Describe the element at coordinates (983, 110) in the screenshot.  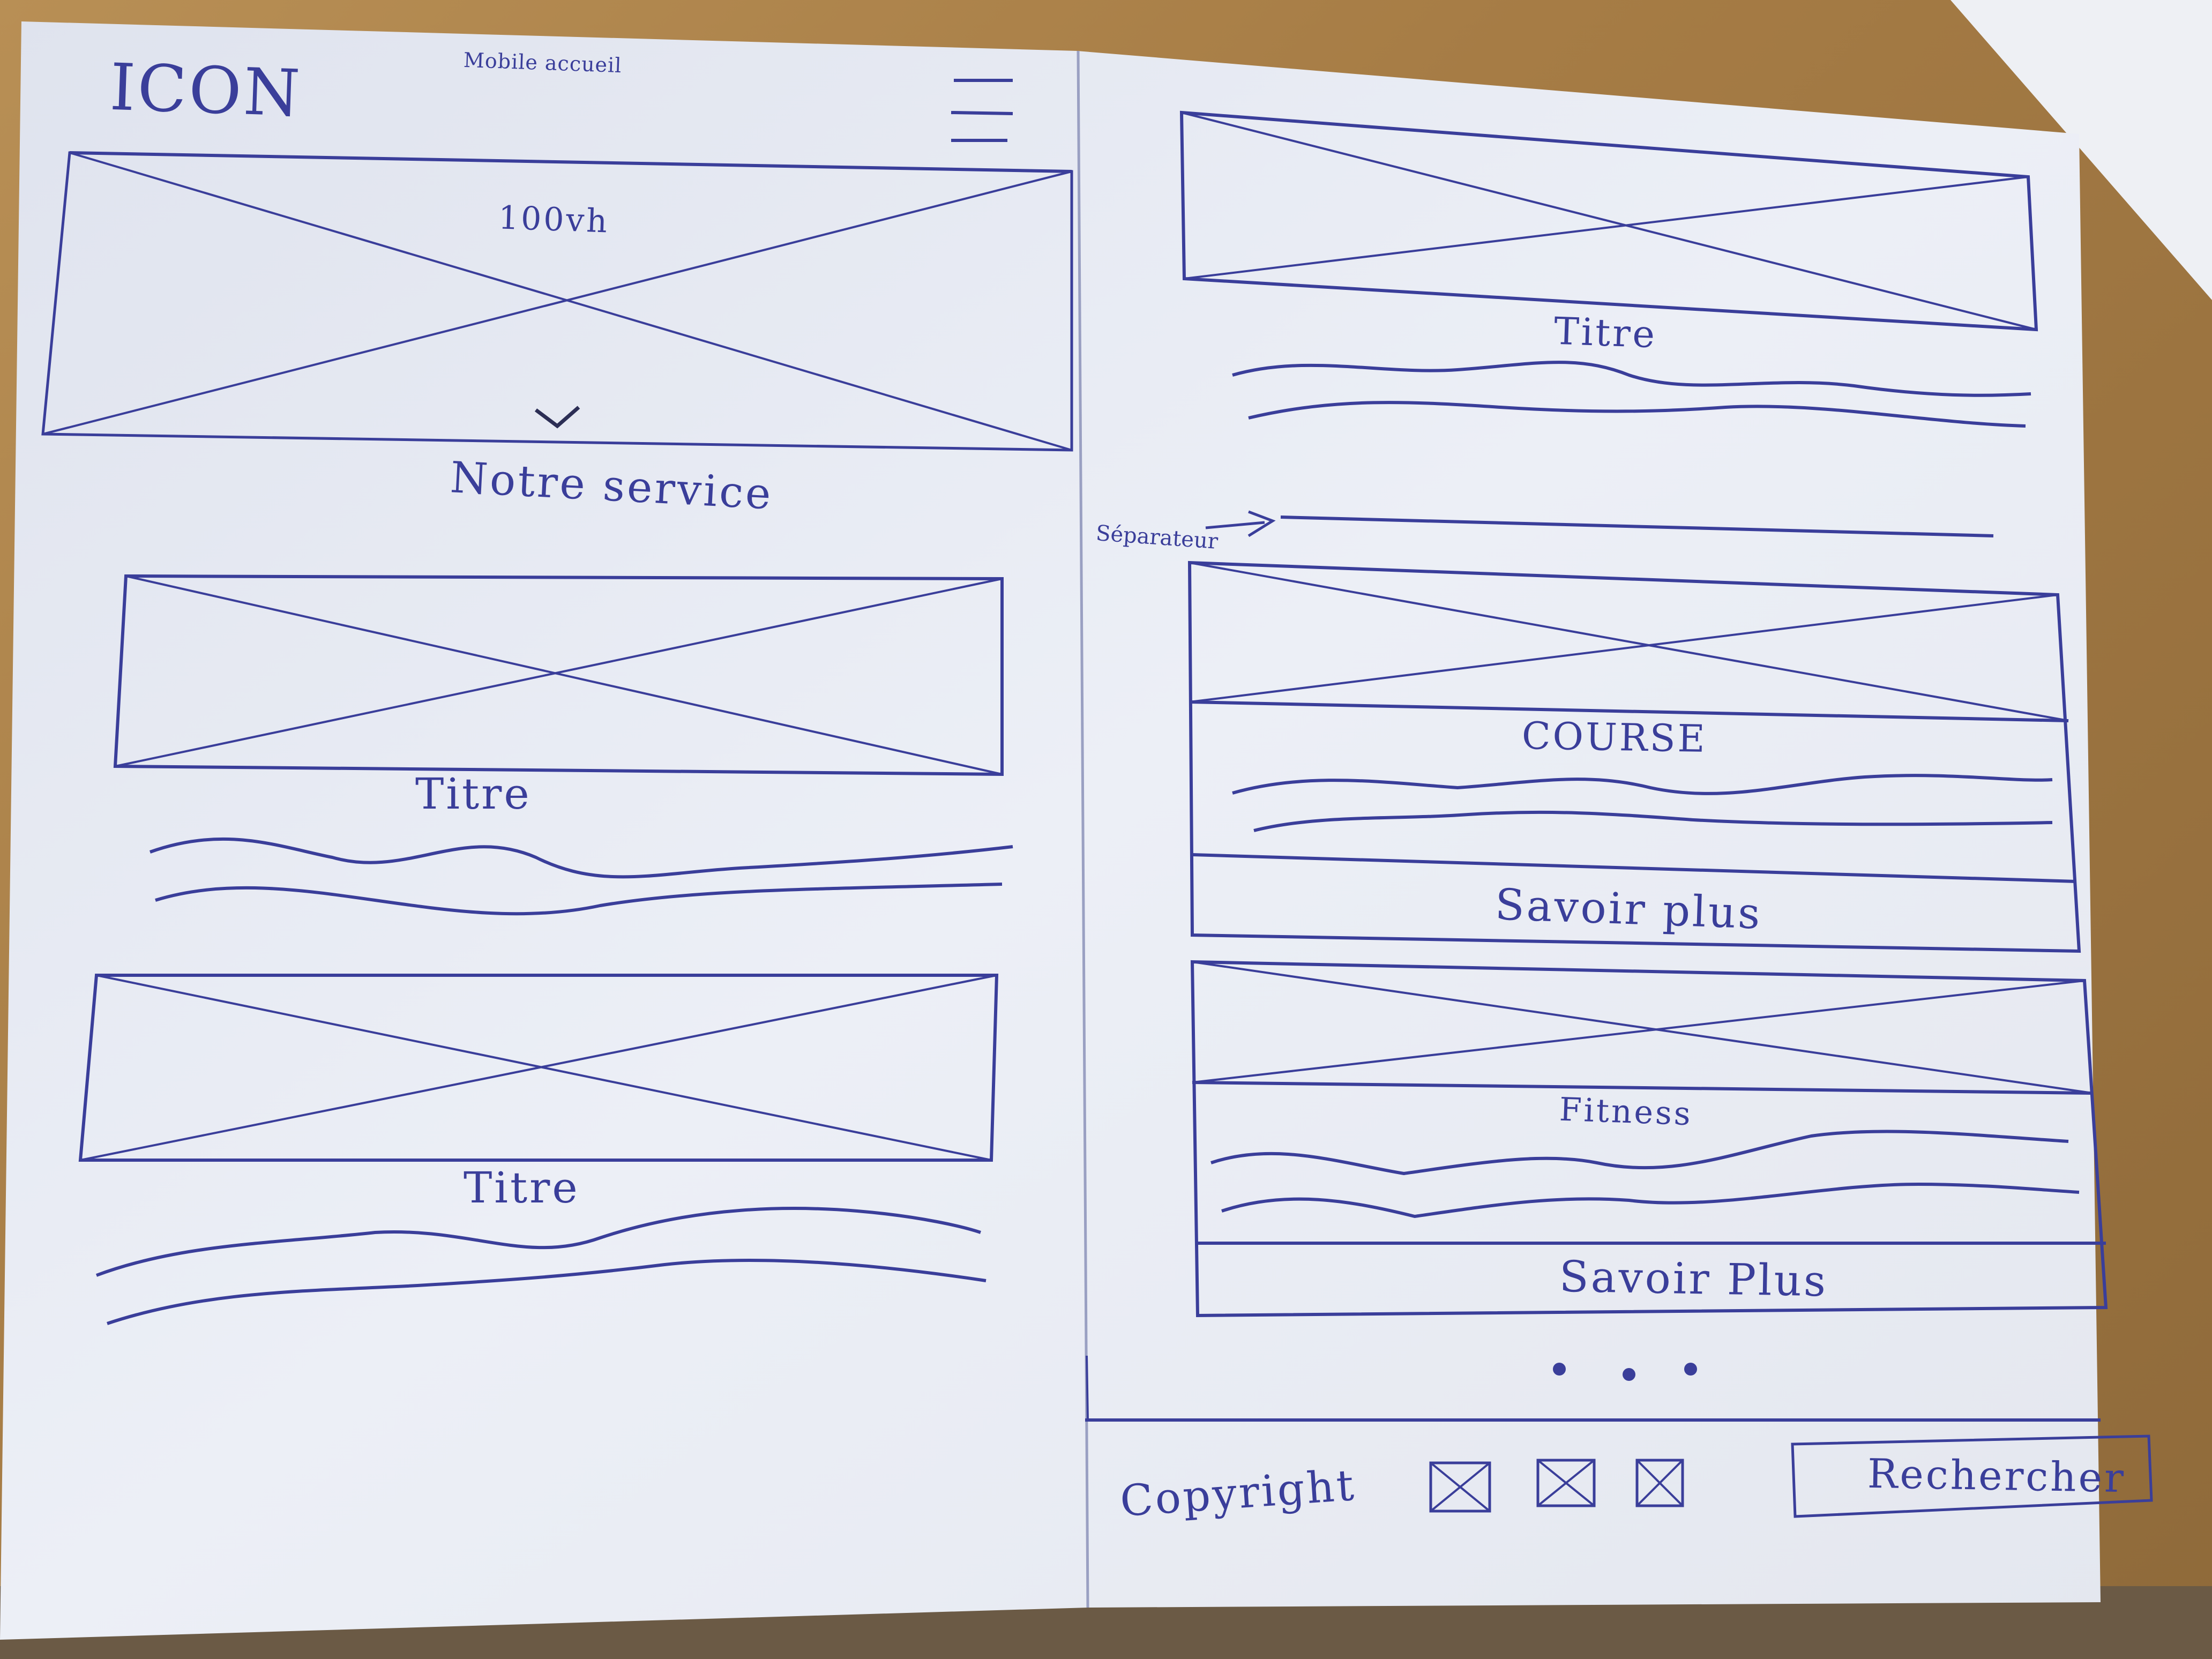
I see `hamburger-menu-icon` at that location.